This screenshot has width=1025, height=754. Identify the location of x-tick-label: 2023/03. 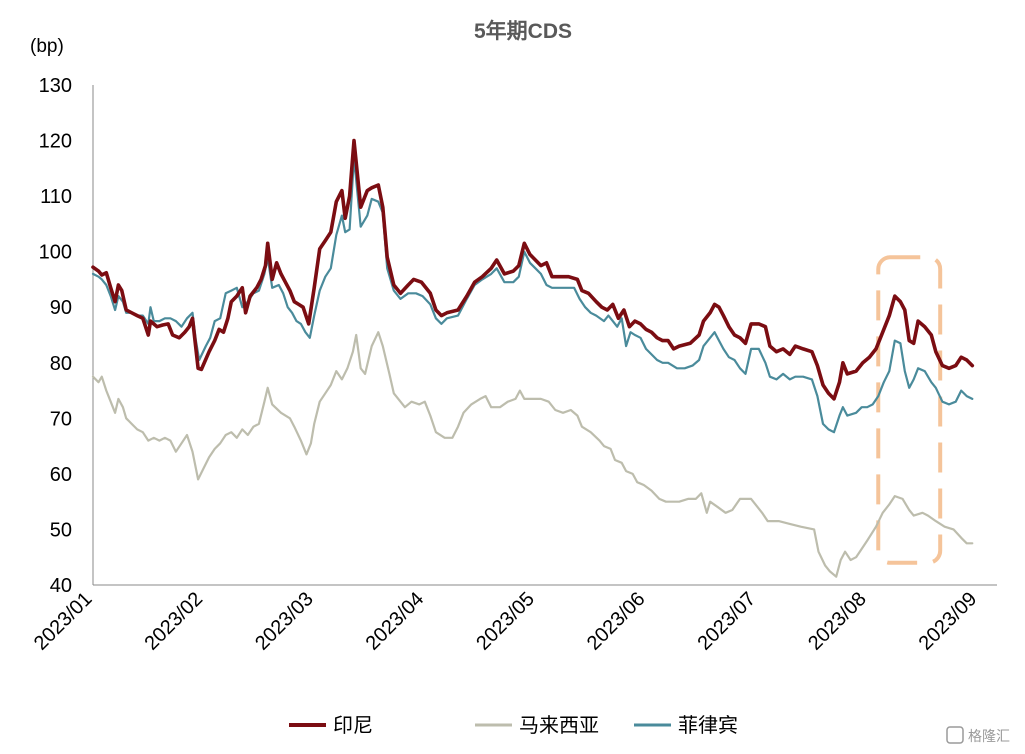
(284, 621).